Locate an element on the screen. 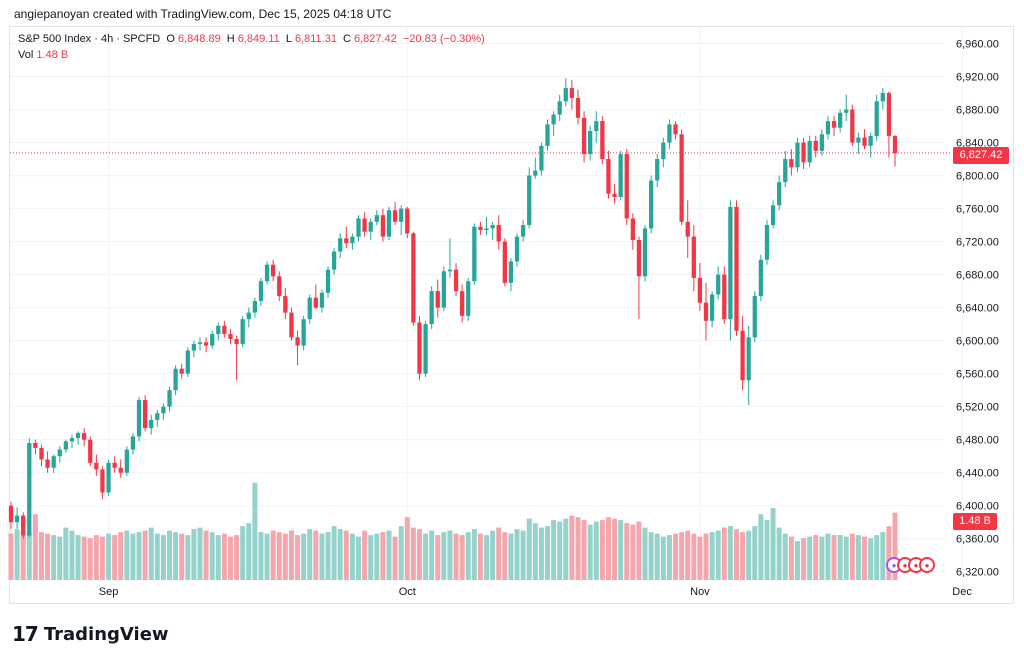 This screenshot has height=661, width=1024. y-tick-label: 6,840.00 is located at coordinates (977, 144).